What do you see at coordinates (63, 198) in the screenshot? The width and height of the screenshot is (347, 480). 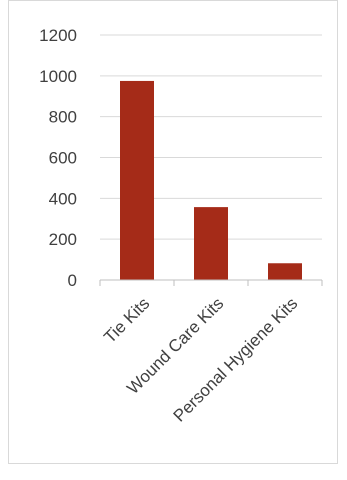 I see `y-tick-label: 400` at bounding box center [63, 198].